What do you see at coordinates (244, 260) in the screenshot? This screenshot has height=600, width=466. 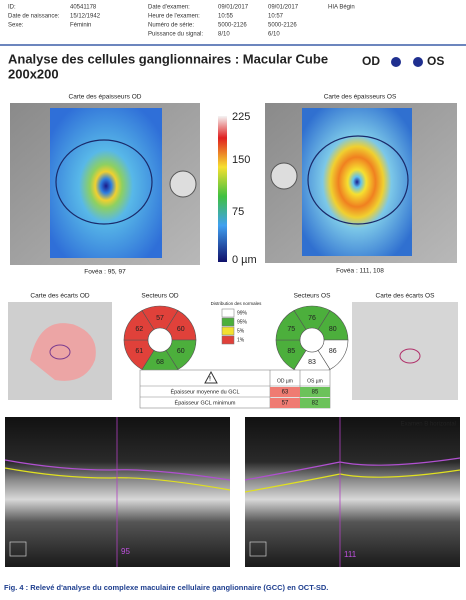 I see `scale-label: 0 µm` at bounding box center [244, 260].